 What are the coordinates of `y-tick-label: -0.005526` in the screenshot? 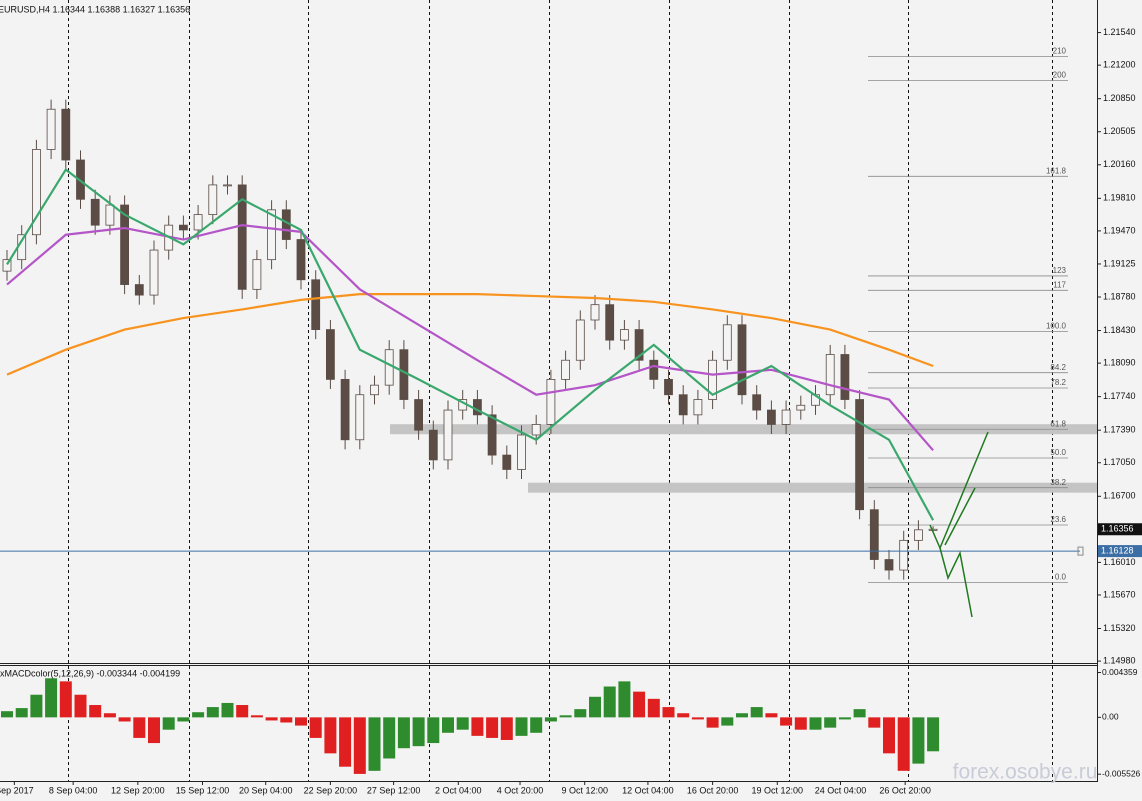 It's located at (1121, 773).